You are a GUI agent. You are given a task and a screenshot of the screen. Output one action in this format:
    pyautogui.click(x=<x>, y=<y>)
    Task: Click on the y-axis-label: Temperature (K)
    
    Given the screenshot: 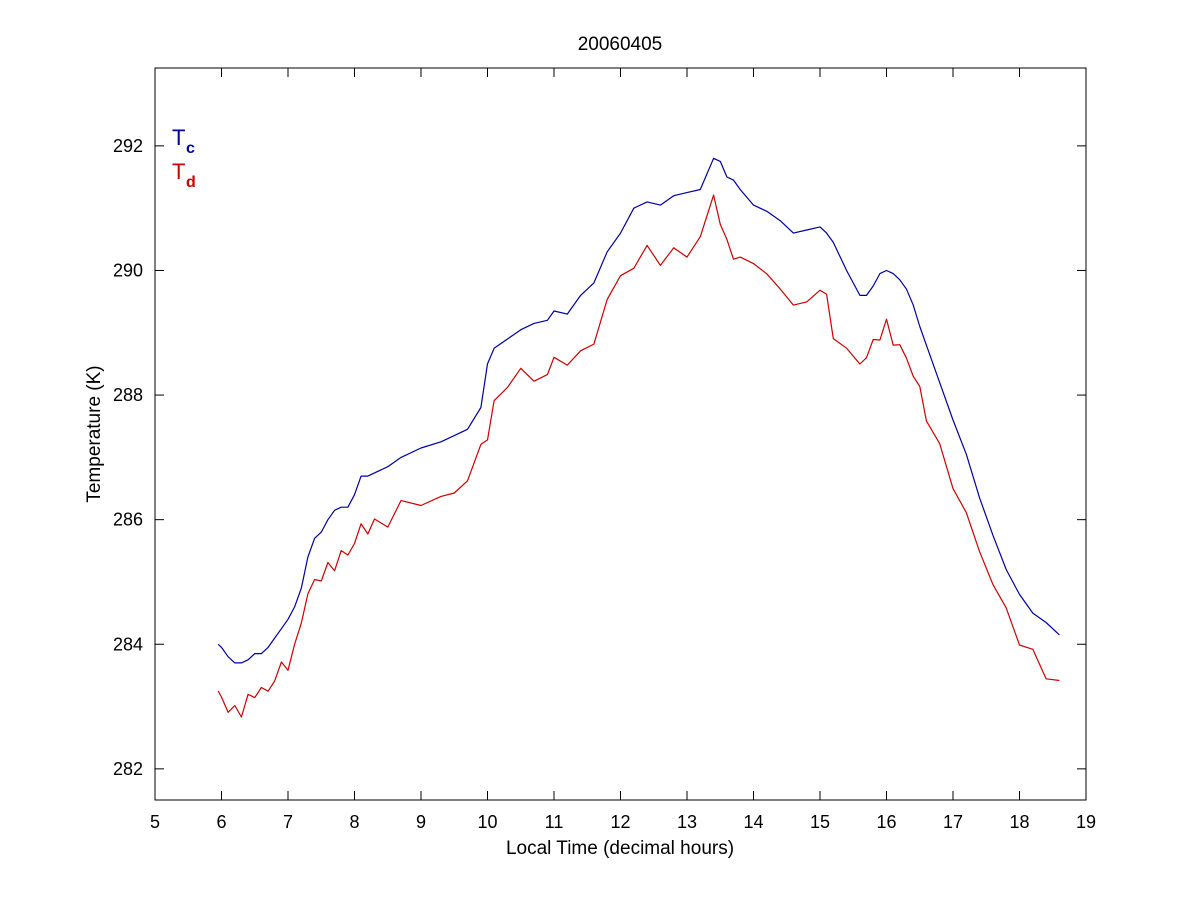 What is the action you would take?
    pyautogui.click(x=94, y=433)
    